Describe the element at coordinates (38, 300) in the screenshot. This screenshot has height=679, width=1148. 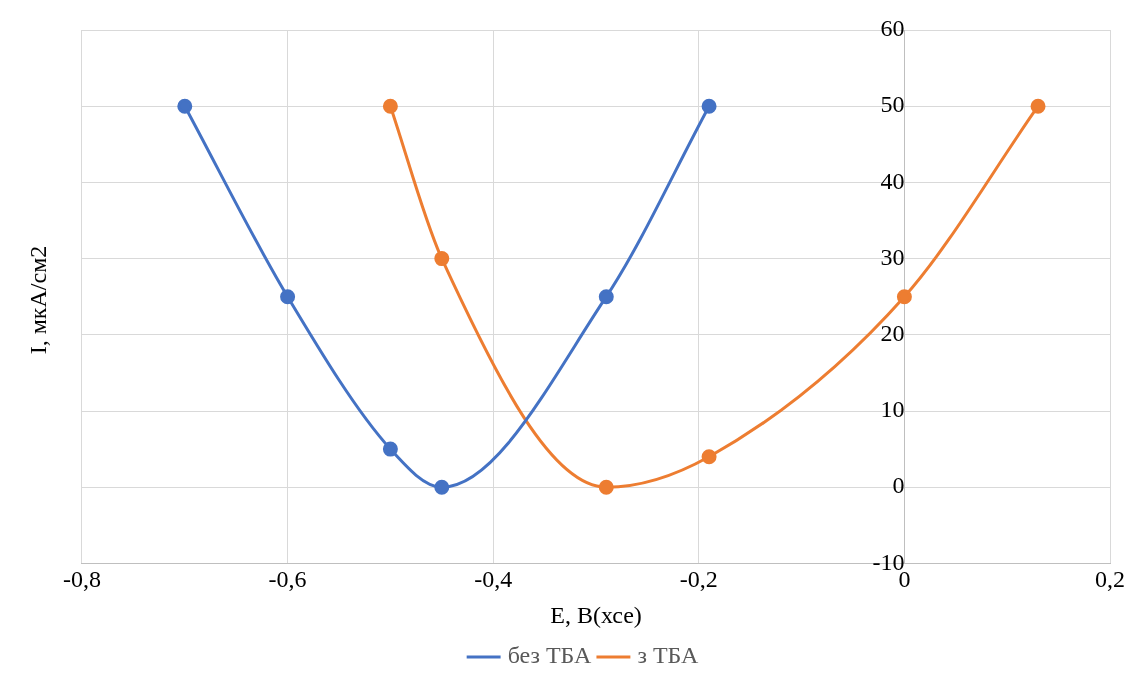
I see `y-axis-title: I, мкА/см2` at that location.